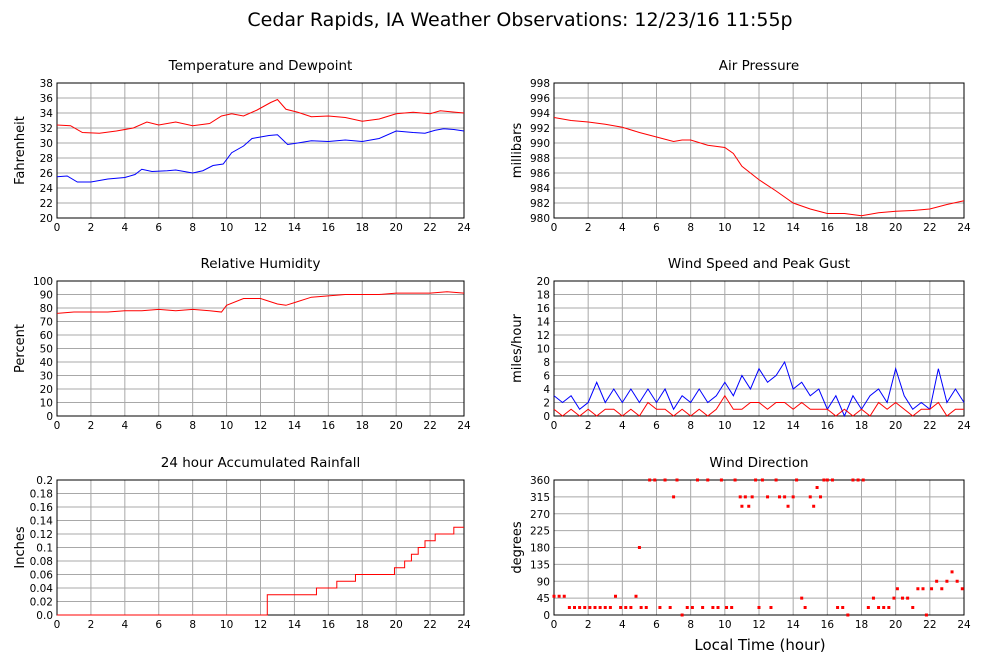 The image size is (999, 663). Describe the element at coordinates (758, 426) in the screenshot. I see `x-tick-label: 12` at that location.